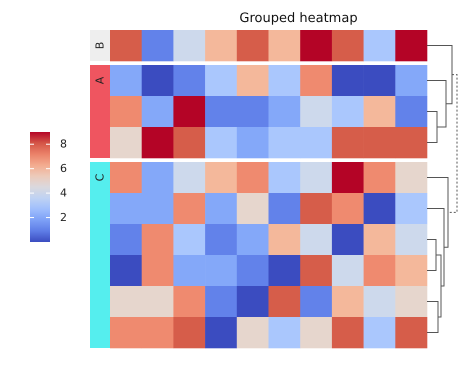  Describe the element at coordinates (63, 217) in the screenshot. I see `color-bar-label: 2` at that location.